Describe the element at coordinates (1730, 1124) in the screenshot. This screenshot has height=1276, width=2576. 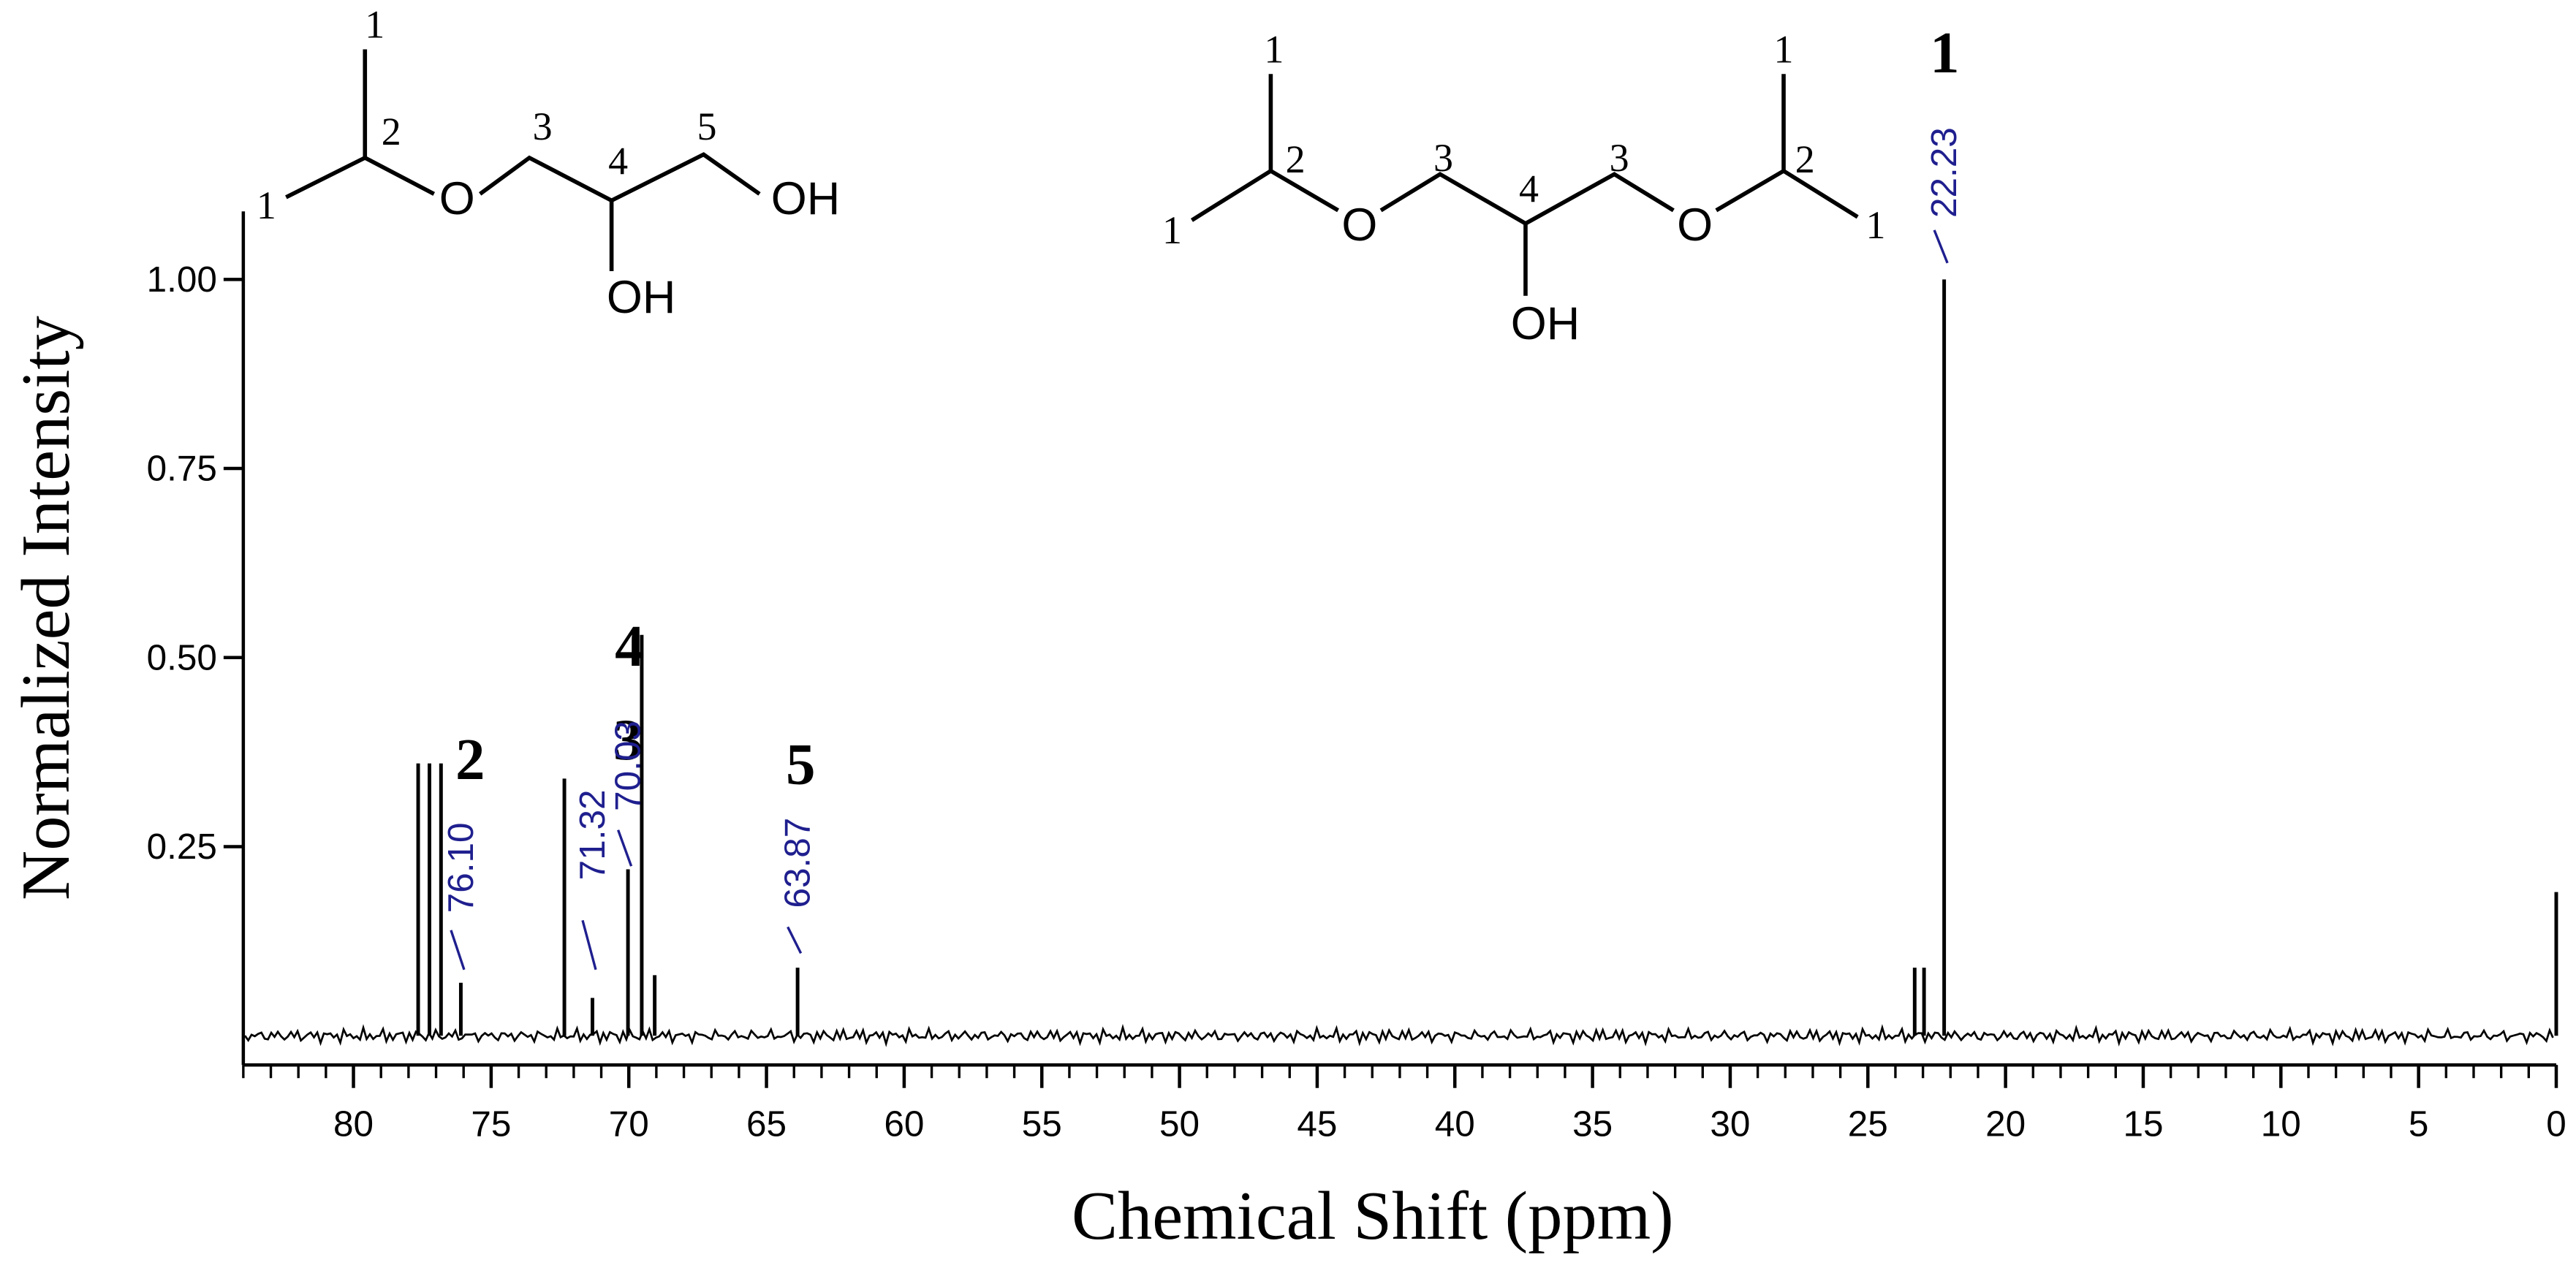
I see `x-tick-label: 30` at that location.